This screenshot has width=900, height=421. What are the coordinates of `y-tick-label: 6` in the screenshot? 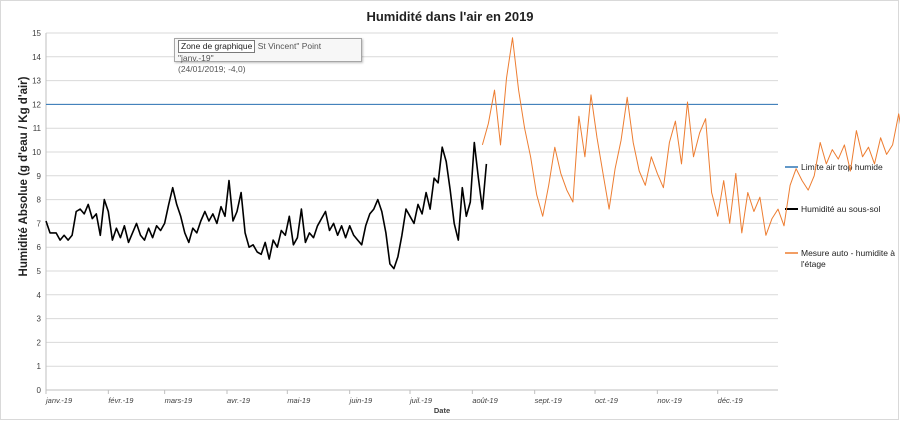 It's located at (39, 247).